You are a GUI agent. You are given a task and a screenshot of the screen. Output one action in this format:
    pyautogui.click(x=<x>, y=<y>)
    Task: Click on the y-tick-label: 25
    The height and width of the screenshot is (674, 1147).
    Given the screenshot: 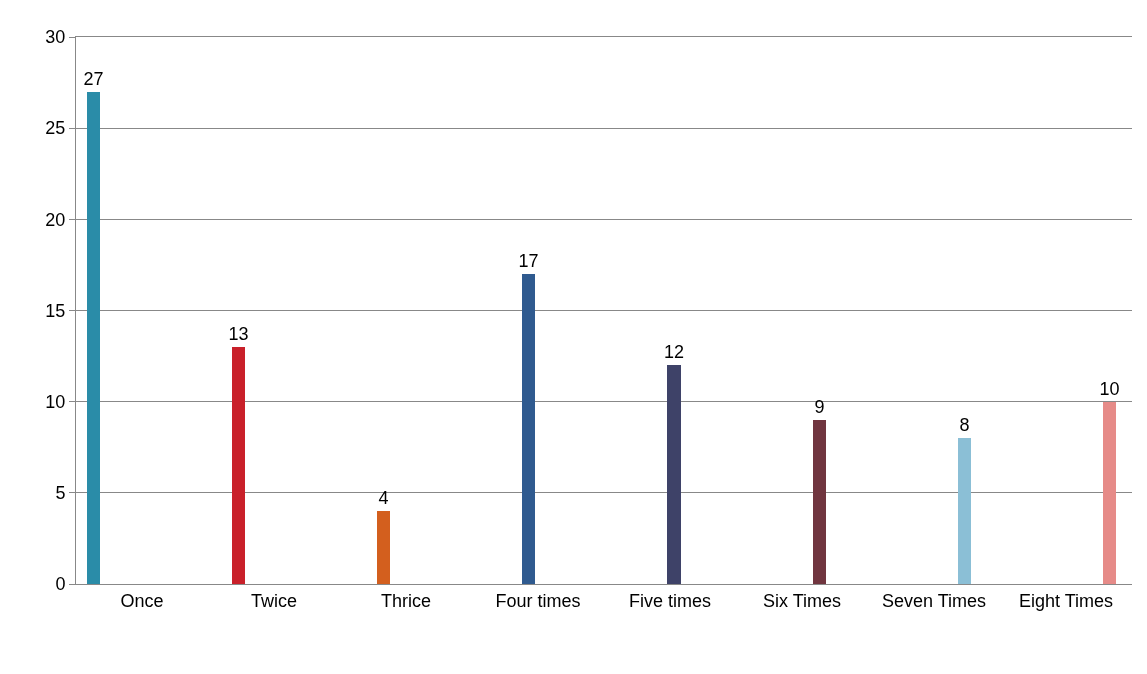 What is the action you would take?
    pyautogui.click(x=55, y=128)
    